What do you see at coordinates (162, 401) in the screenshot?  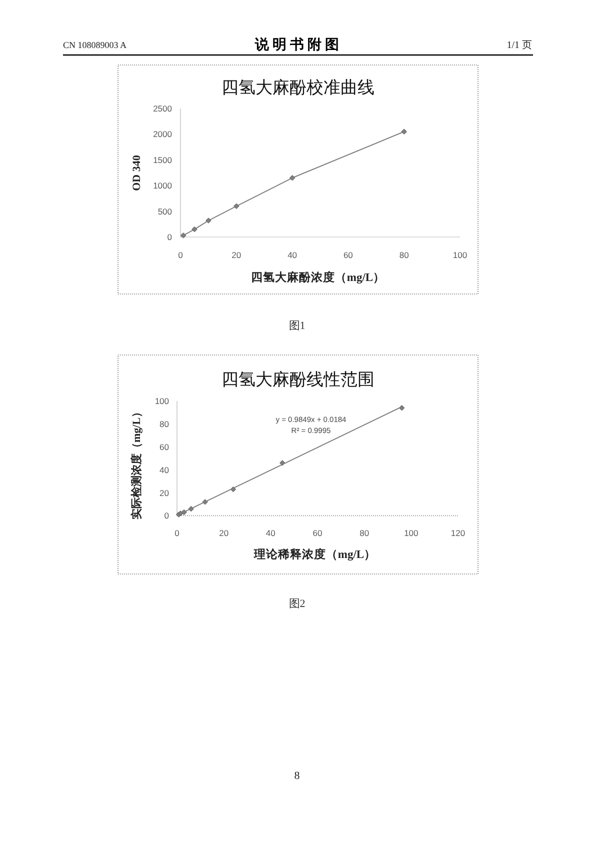 I see `y-tick-label: 100` at bounding box center [162, 401].